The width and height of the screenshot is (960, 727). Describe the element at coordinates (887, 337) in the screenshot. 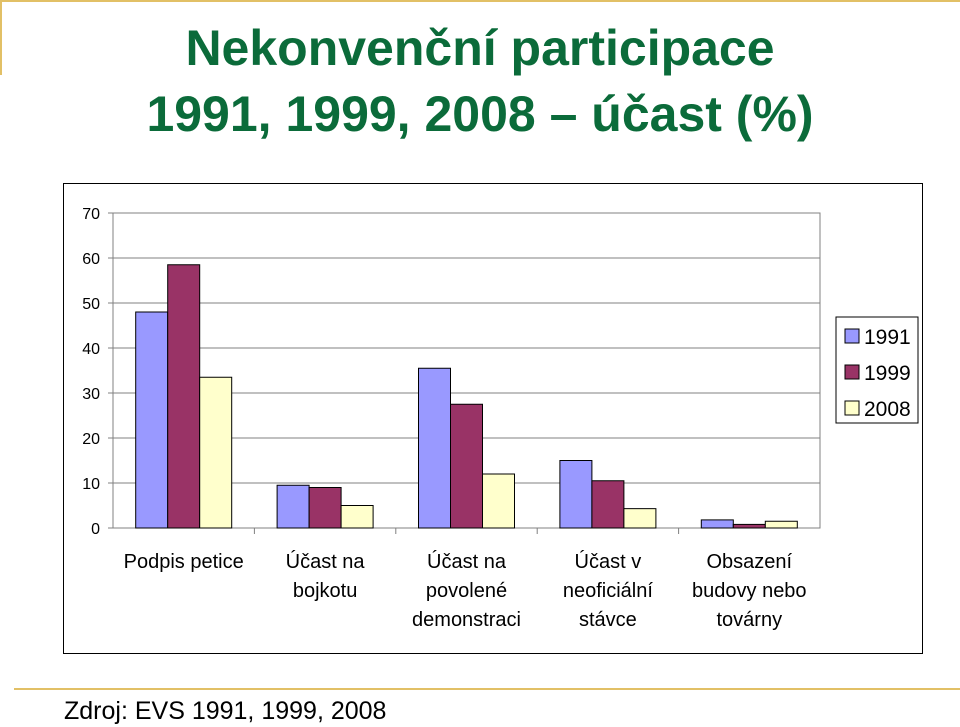

I see `legend-label-1991: 1991` at that location.